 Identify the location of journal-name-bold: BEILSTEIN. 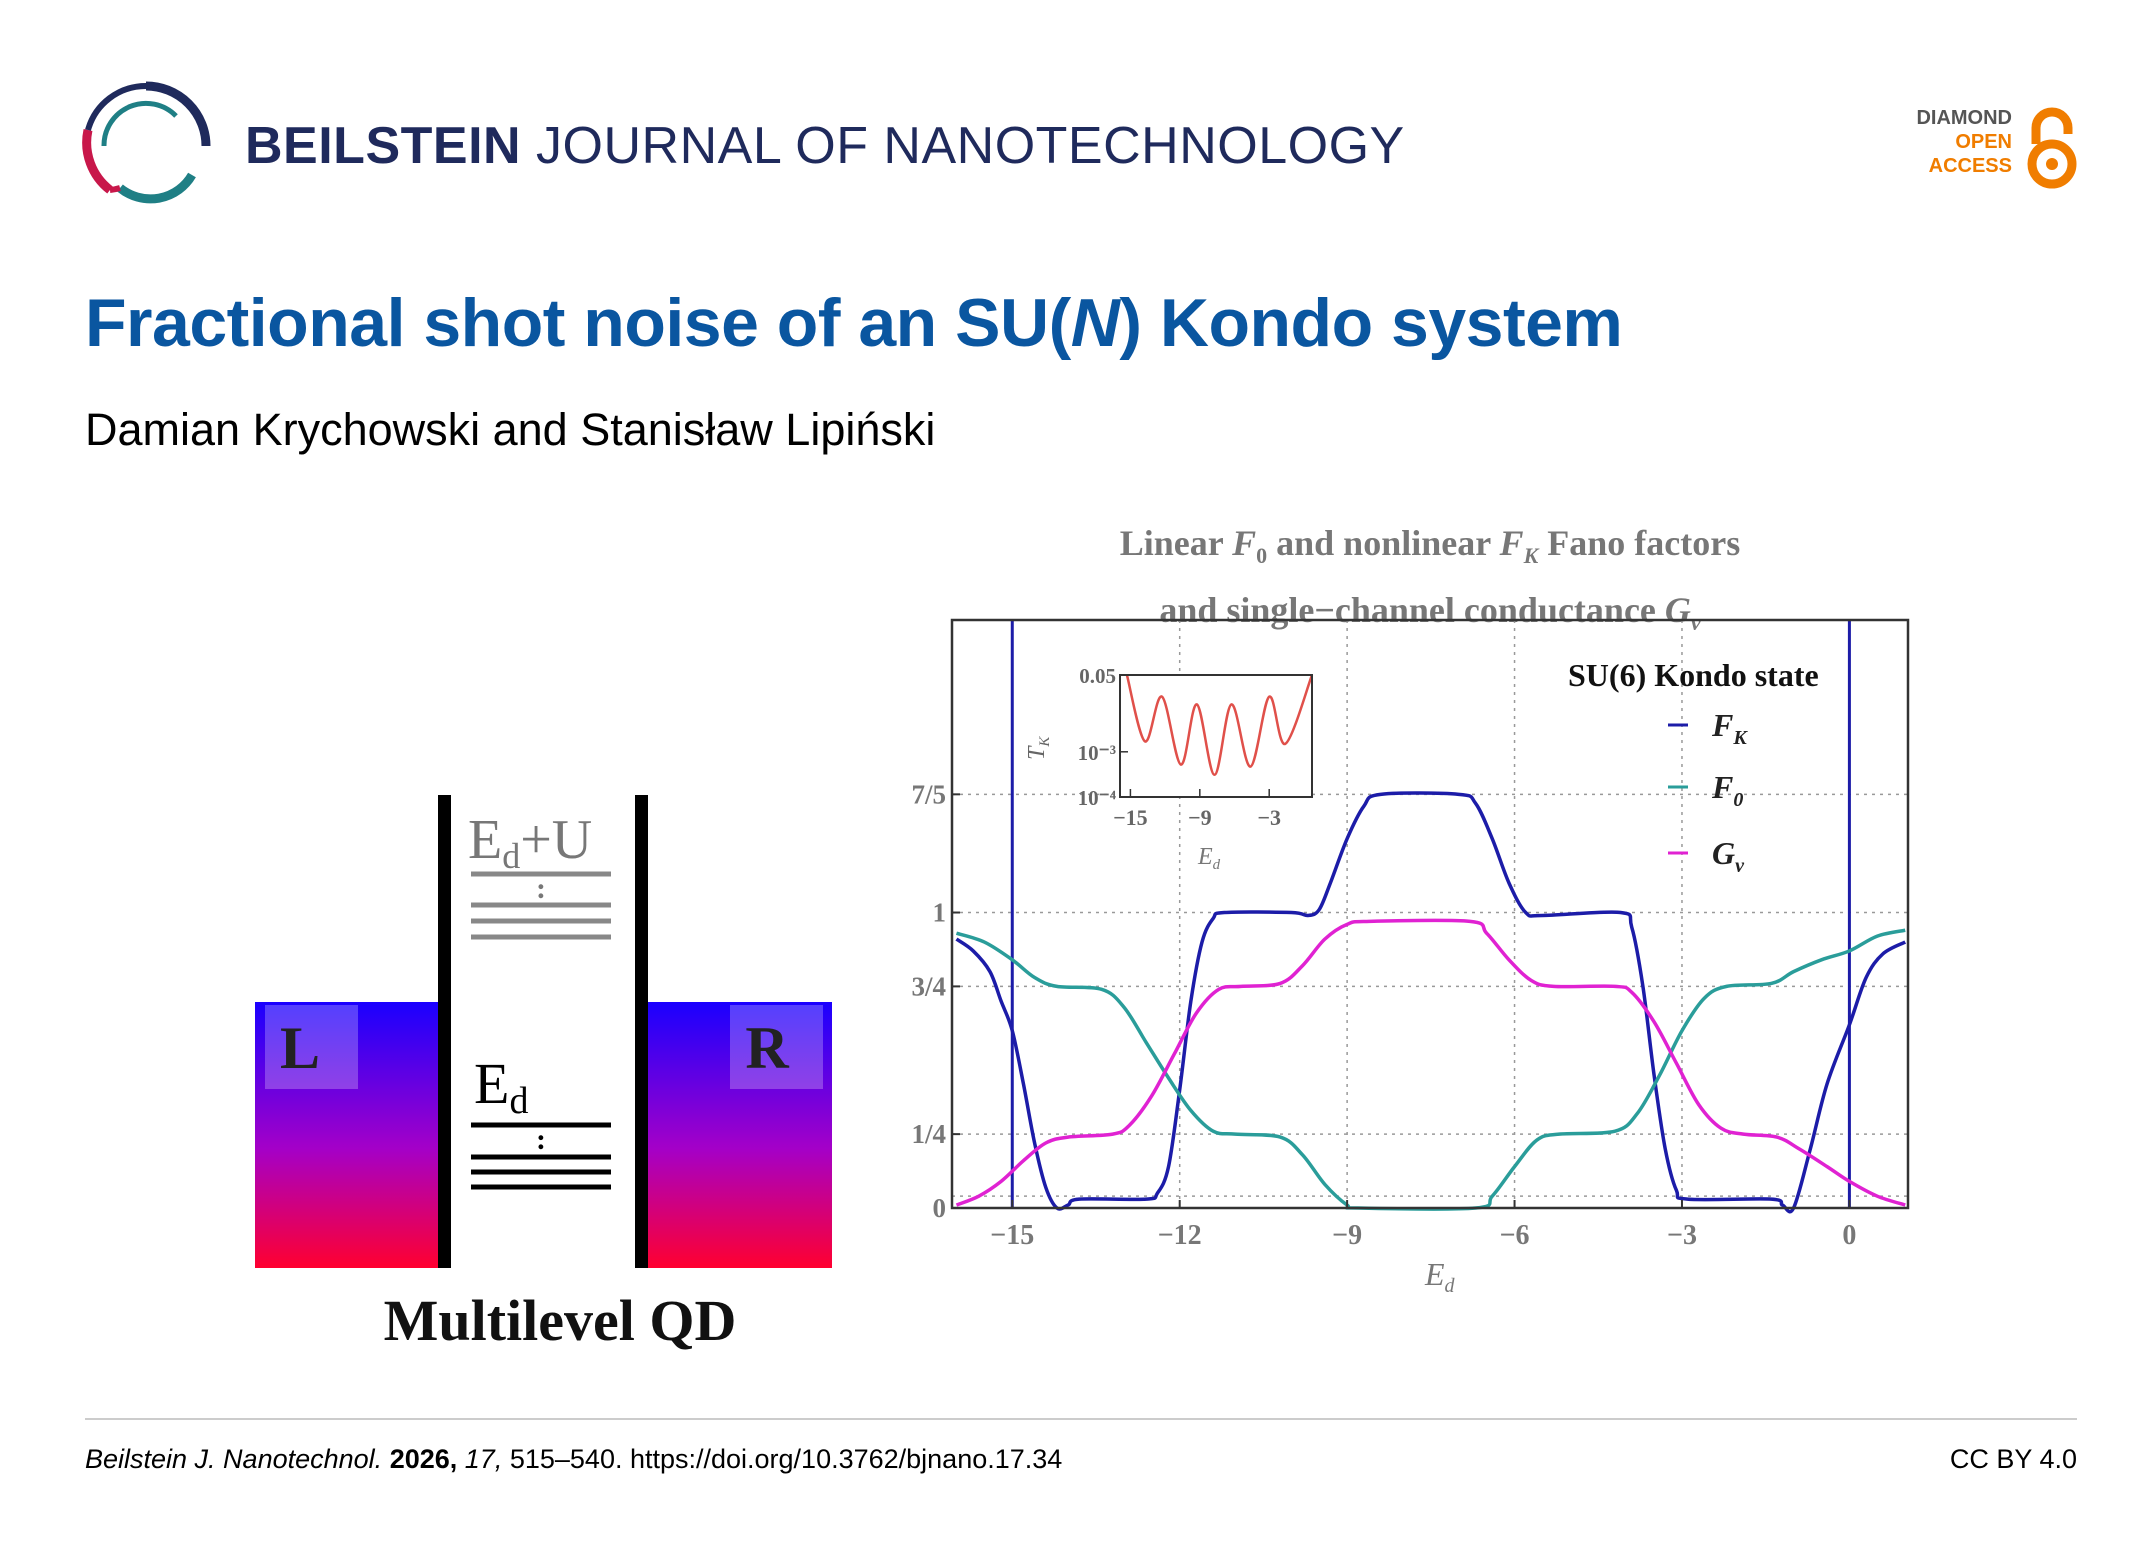
(383, 146).